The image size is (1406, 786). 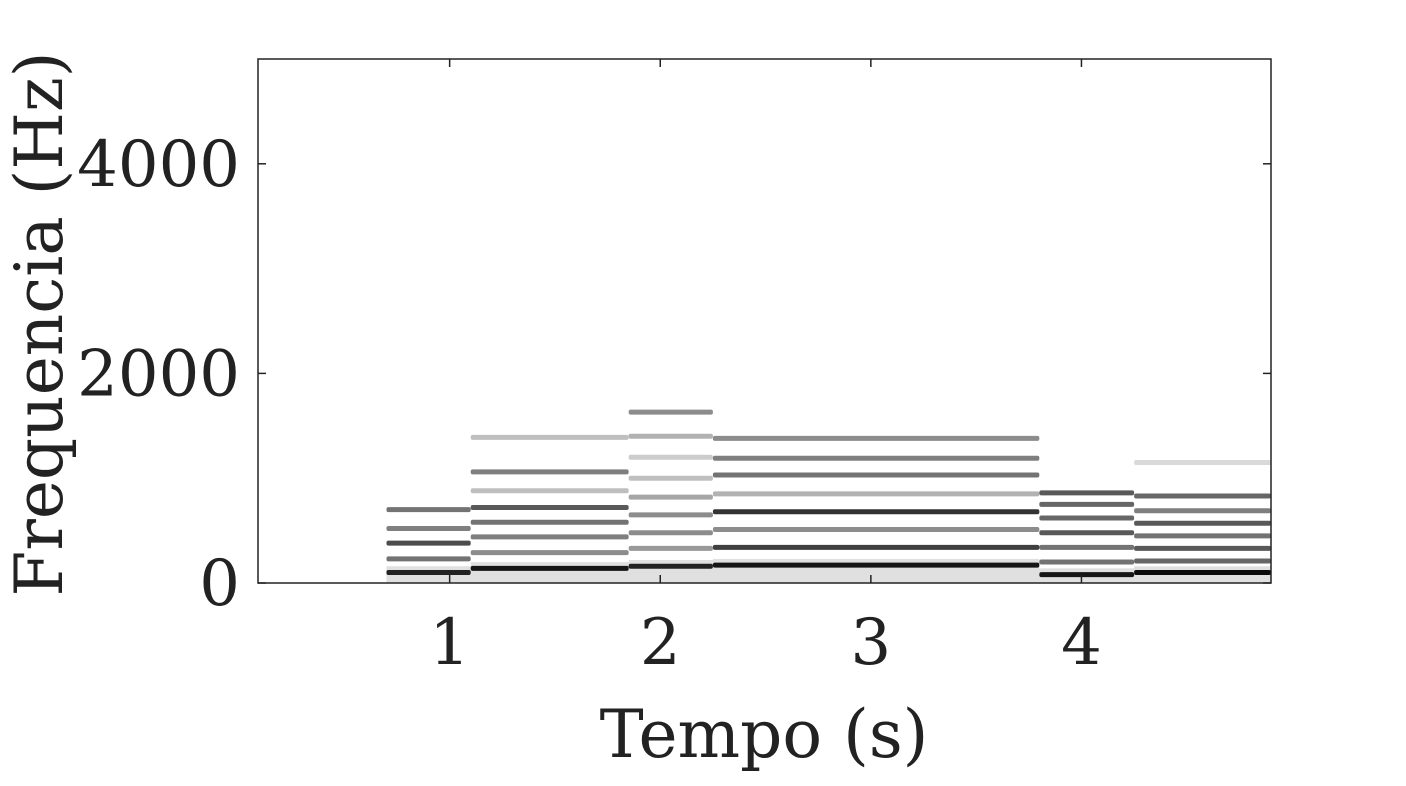 I want to click on y-tick-label: 2000, so click(x=158, y=374).